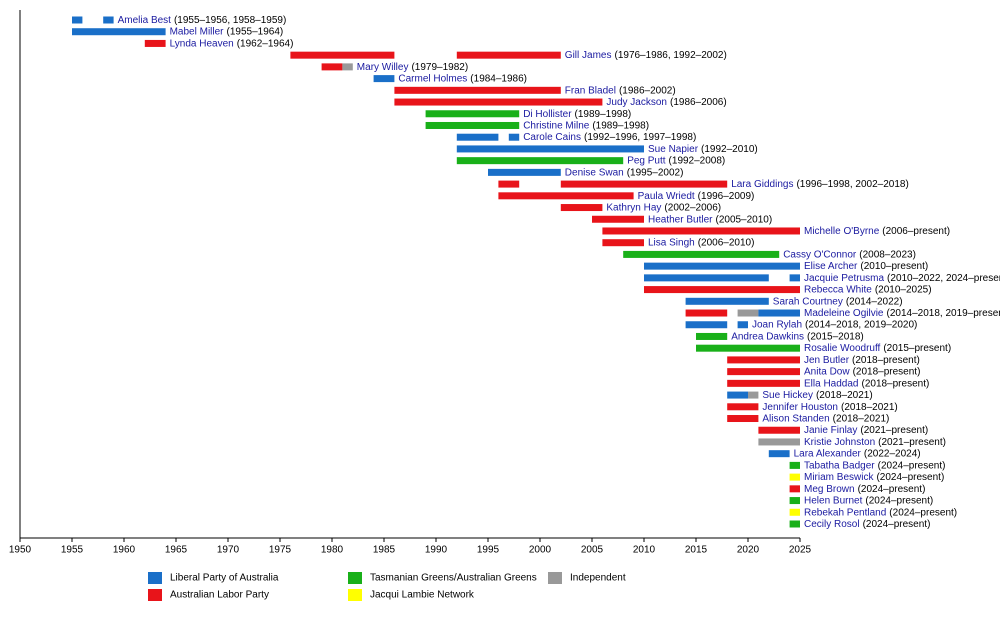 This screenshot has height=618, width=1000. Describe the element at coordinates (874, 465) in the screenshot. I see `member-label: Tabatha Badger (2024–present)` at that location.